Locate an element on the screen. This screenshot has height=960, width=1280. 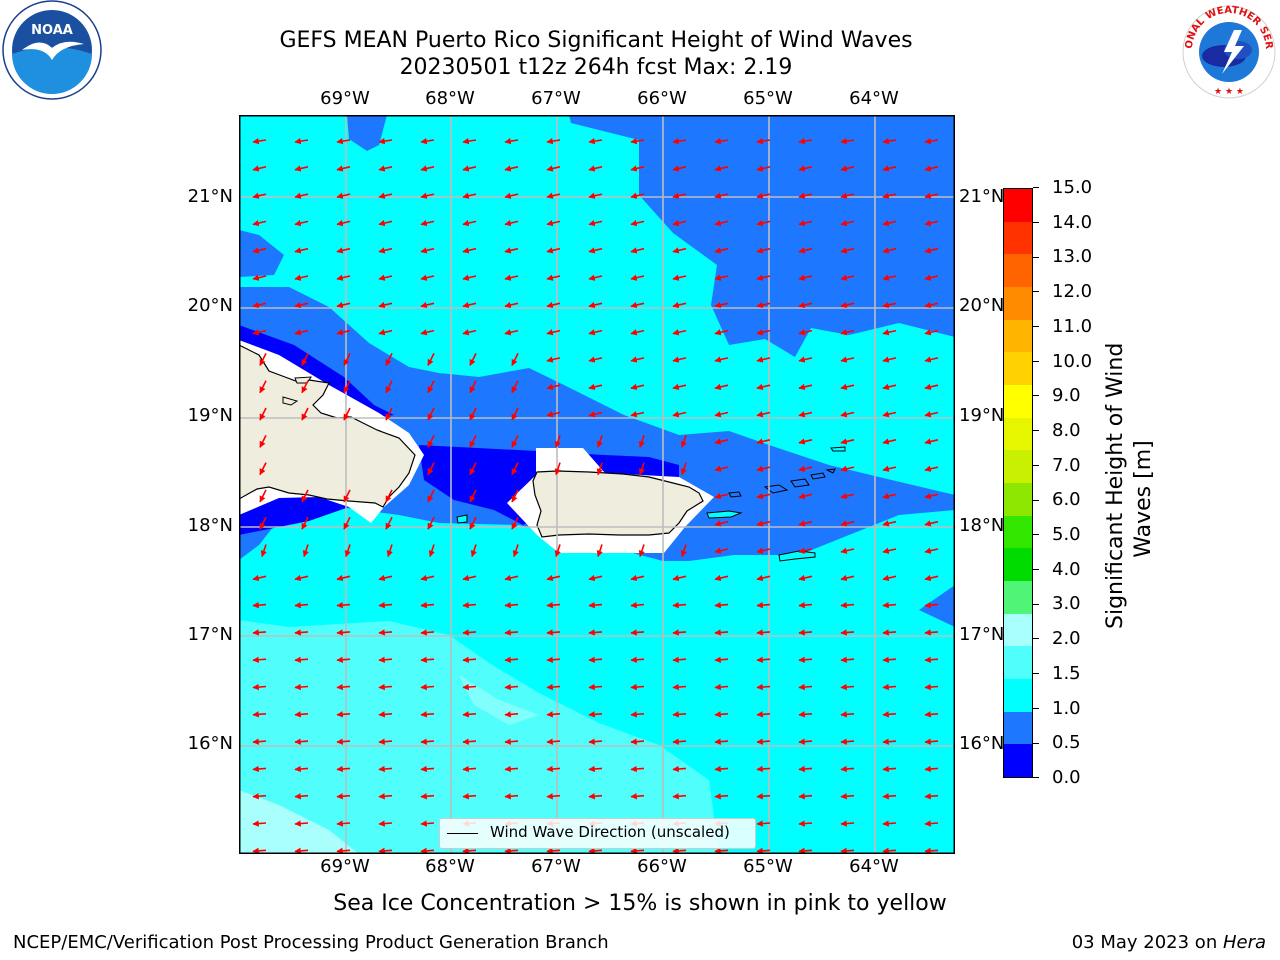
colorbar-tick-label: 5.0 is located at coordinates (1066, 535).